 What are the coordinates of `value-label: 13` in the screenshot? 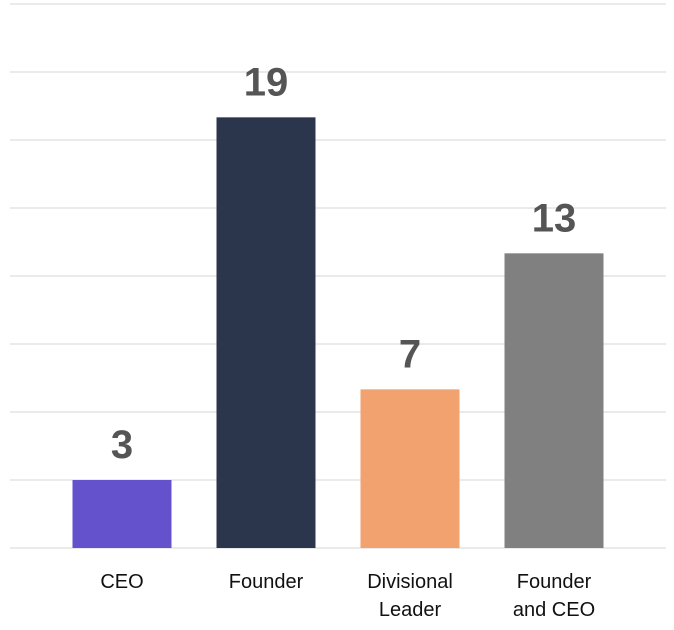 It's located at (554, 218).